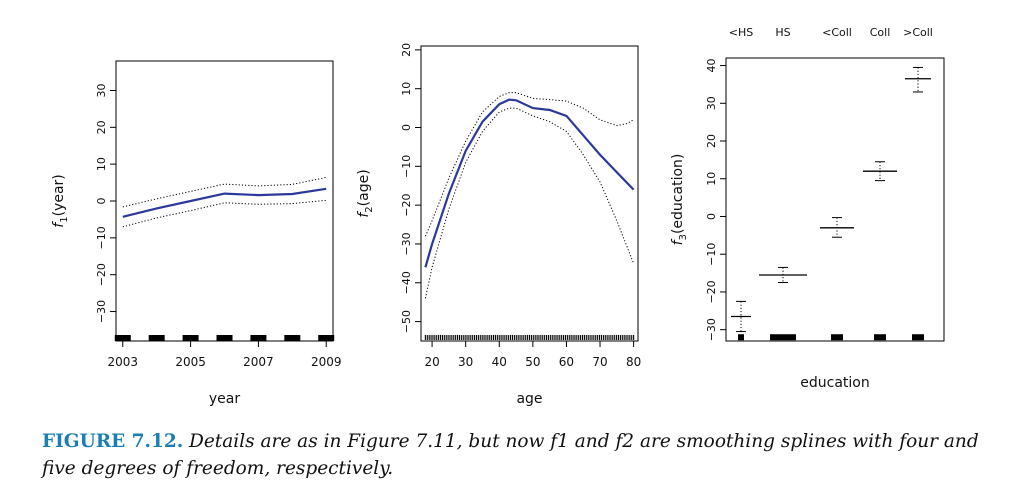 The image size is (1024, 499). What do you see at coordinates (123, 362) in the screenshot?
I see `x-tick-label: 2003` at bounding box center [123, 362].